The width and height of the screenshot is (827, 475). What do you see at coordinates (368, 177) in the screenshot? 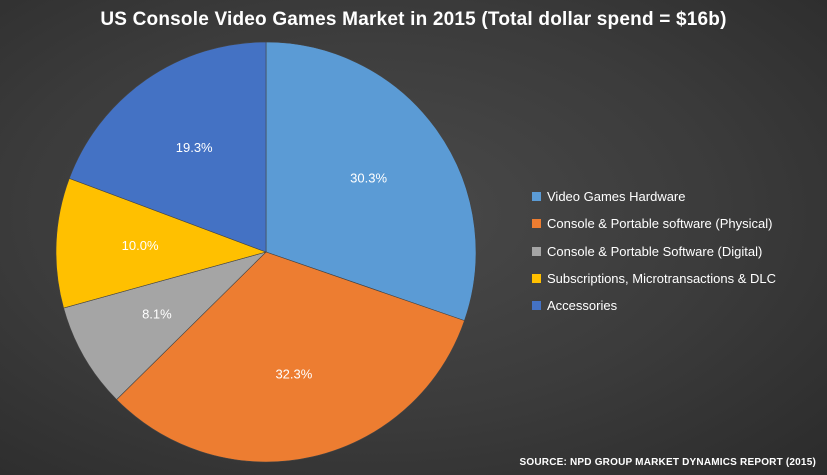
I see `data-label: 30.3%` at bounding box center [368, 177].